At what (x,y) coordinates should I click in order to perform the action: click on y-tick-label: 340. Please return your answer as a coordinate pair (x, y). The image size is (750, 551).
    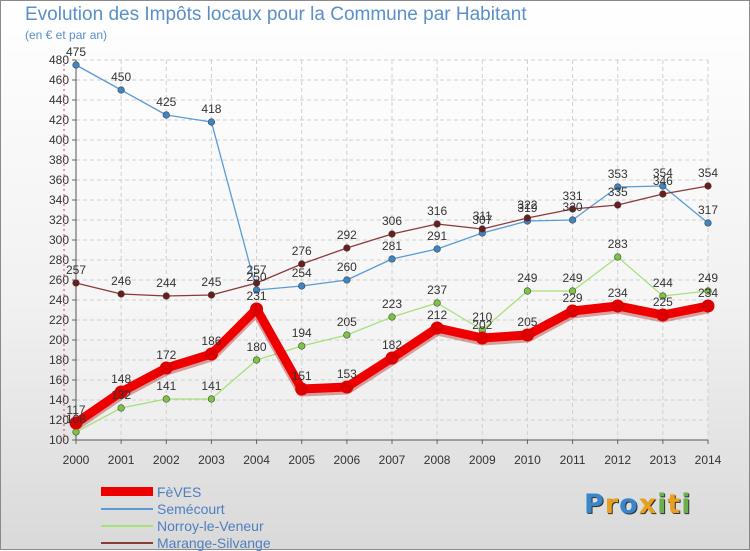
    Looking at the image, I should click on (59, 200).